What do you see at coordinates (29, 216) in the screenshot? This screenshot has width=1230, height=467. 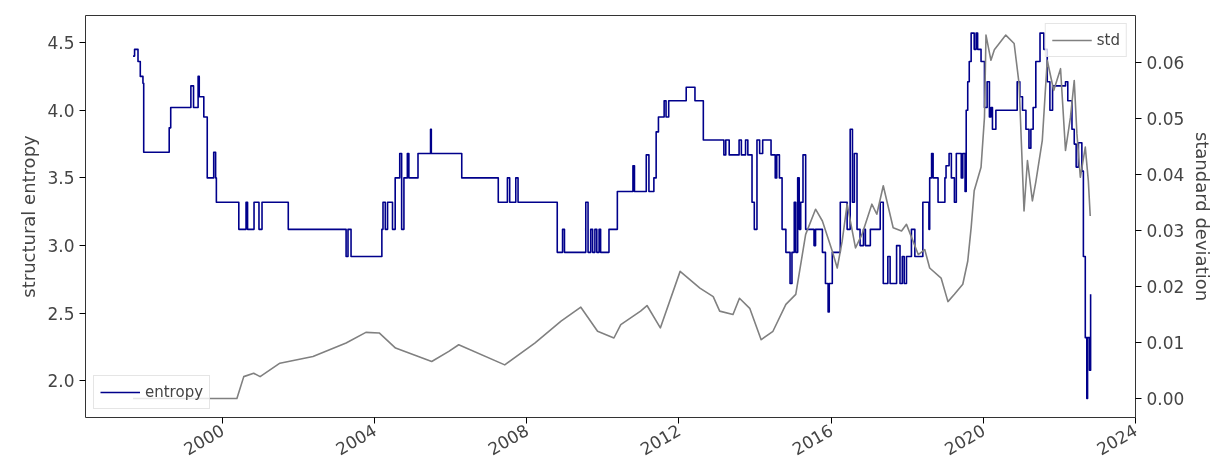 I see `y-axis-title: structural entropy` at bounding box center [29, 216].